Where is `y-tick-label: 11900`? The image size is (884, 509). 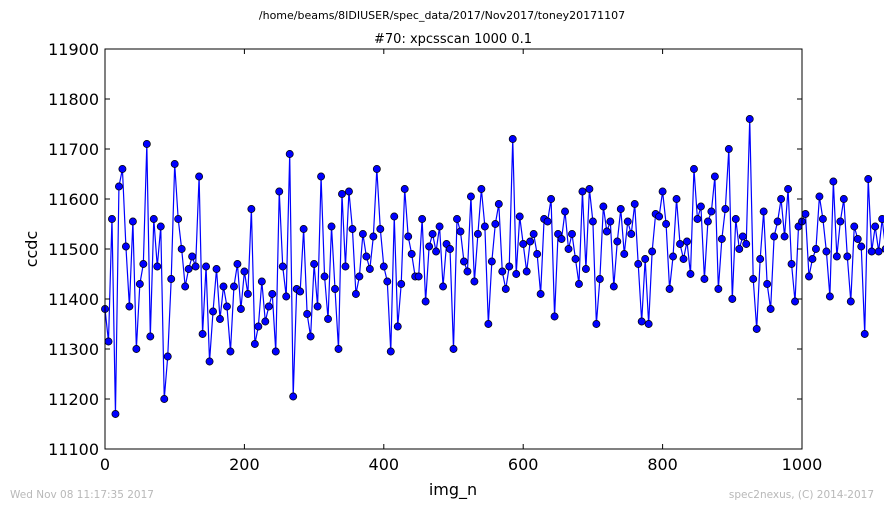
y-tick-label: 11900 is located at coordinates (73, 49).